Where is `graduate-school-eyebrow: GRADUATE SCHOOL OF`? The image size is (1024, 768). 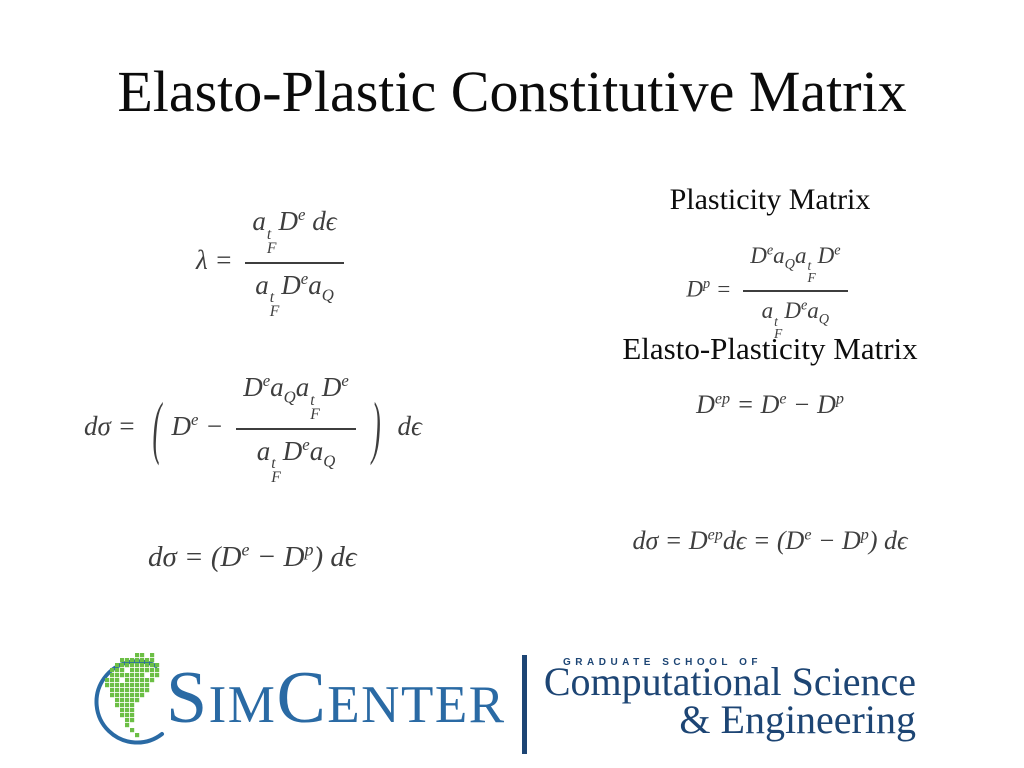 graduate-school-eyebrow: GRADUATE SCHOOL OF is located at coordinates (662, 662).